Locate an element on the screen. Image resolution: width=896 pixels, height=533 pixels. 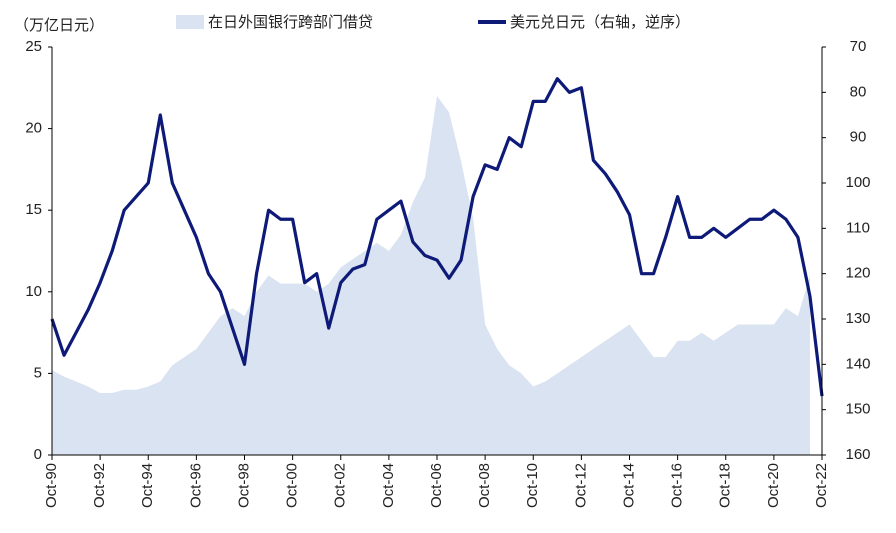
y-axis-label: （万亿日元） is located at coordinates (59, 25).